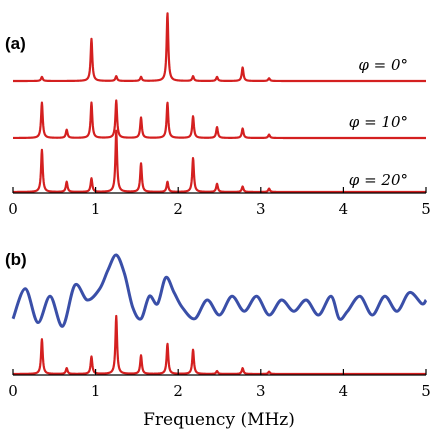  Describe the element at coordinates (426, 209) in the screenshot. I see `panel-a-x-tick-label-5: 5` at that location.